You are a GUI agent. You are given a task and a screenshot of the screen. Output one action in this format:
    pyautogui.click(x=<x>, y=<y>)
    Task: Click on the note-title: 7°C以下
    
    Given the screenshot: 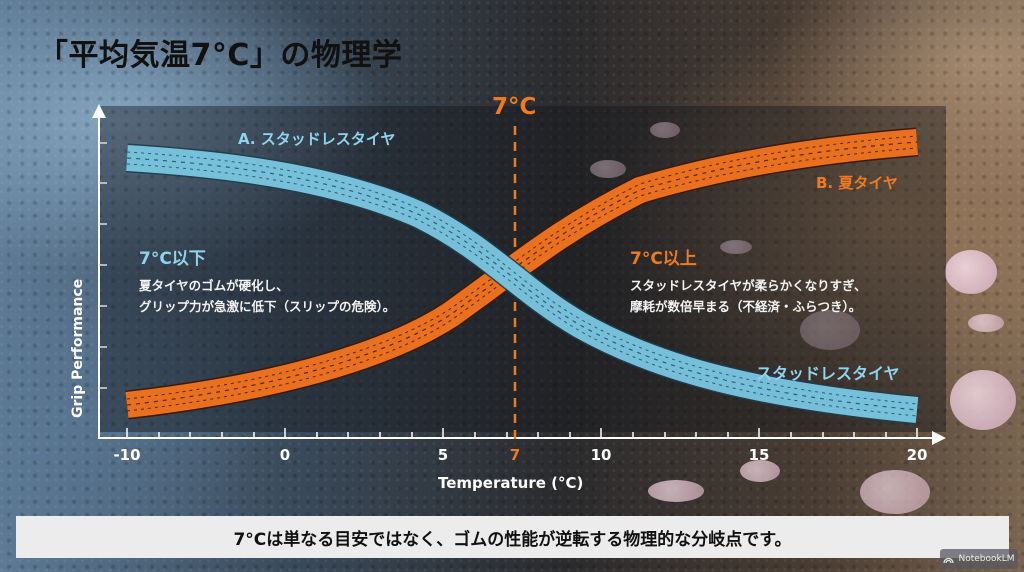 What is the action you would take?
    pyautogui.click(x=172, y=259)
    